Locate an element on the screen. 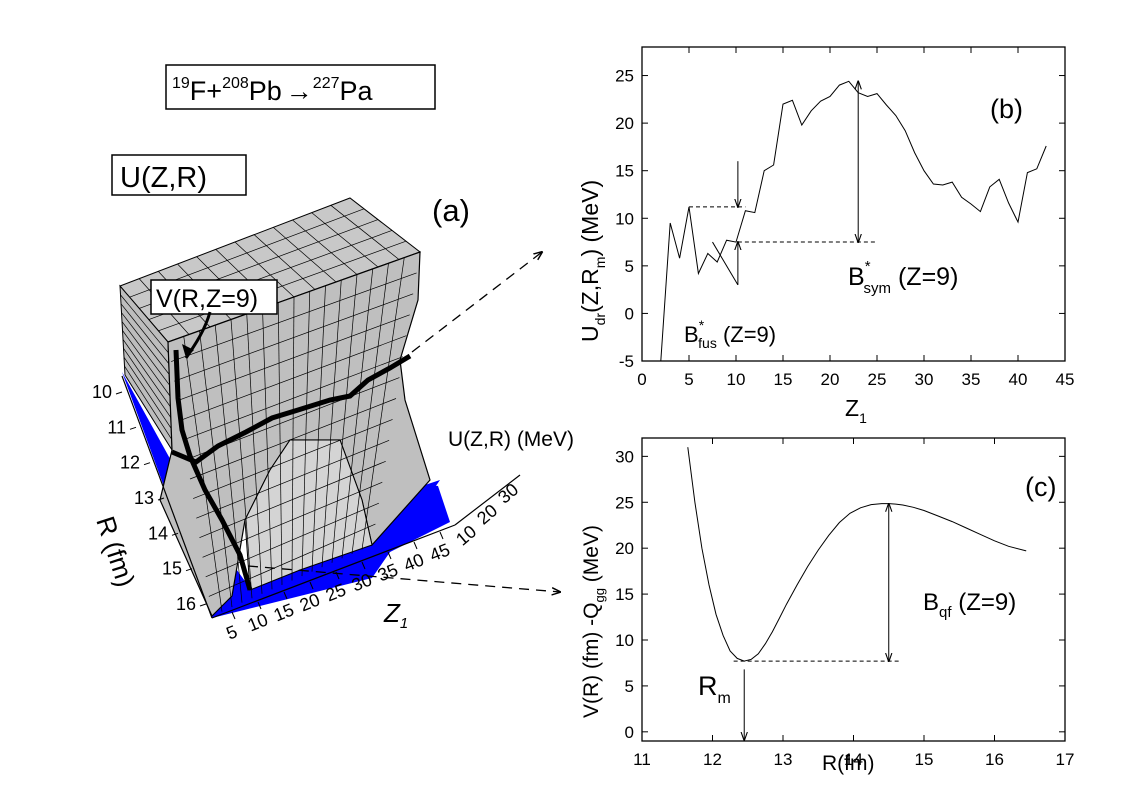 The width and height of the screenshot is (1128, 786). c-ylabel-a: V(R) (fm) -Q is located at coordinates (591, 660).